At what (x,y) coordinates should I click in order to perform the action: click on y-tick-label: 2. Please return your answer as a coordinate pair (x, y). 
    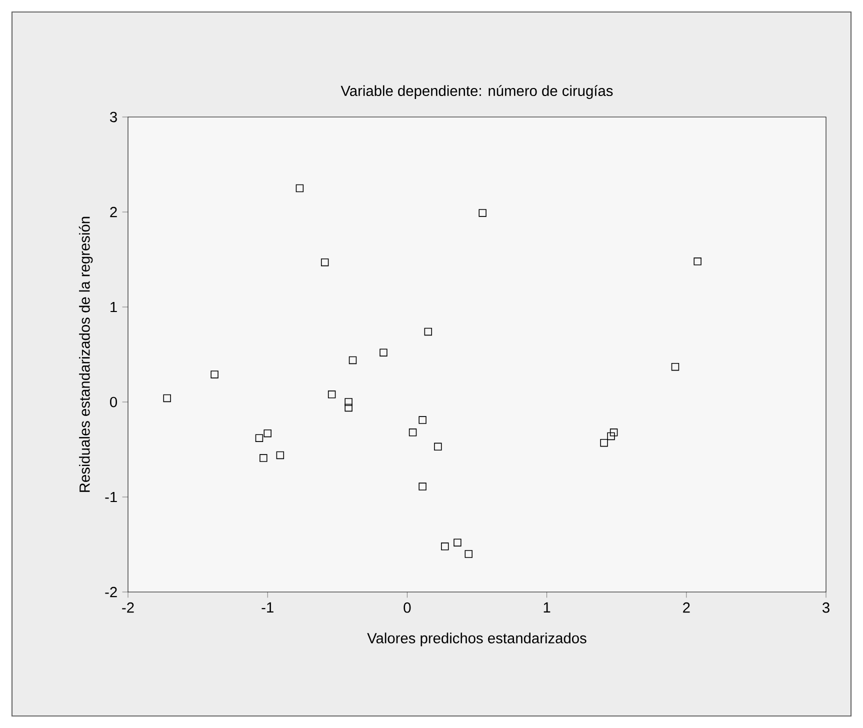
    Looking at the image, I should click on (113, 212).